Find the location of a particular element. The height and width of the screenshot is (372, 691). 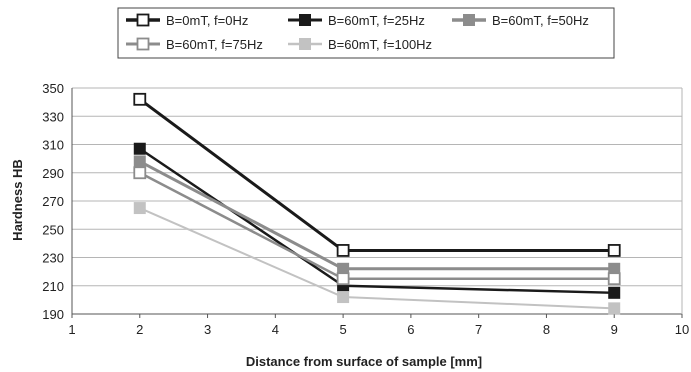

y-tick-label: 350 is located at coordinates (53, 88).